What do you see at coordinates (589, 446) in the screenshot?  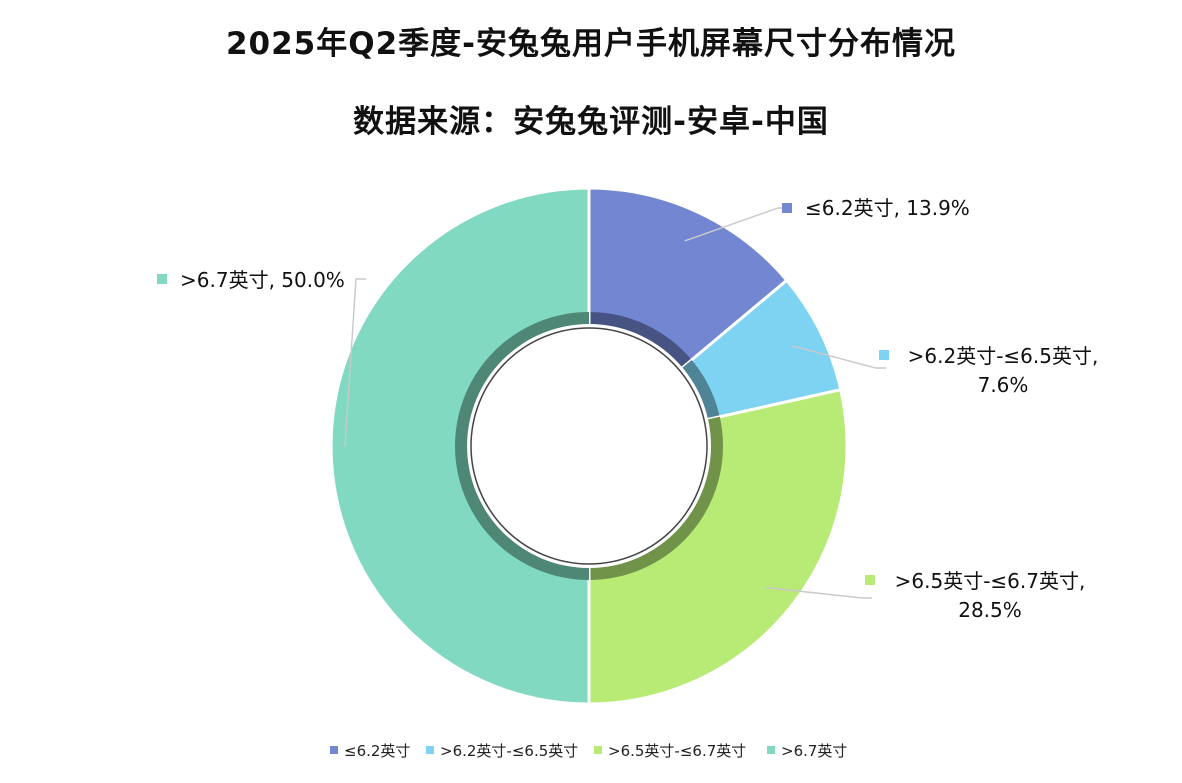 I see `donut-hole` at bounding box center [589, 446].